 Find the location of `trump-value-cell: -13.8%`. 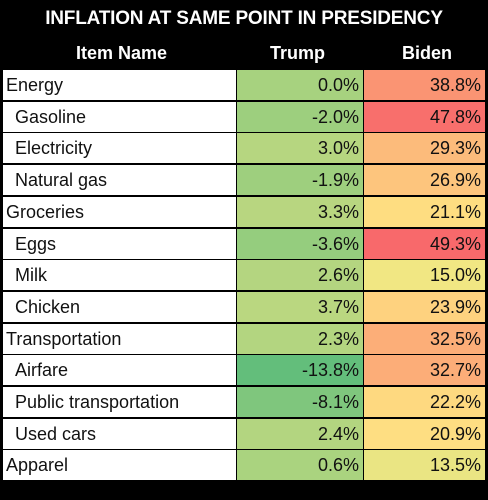

trump-value-cell: -13.8% is located at coordinates (300, 370).